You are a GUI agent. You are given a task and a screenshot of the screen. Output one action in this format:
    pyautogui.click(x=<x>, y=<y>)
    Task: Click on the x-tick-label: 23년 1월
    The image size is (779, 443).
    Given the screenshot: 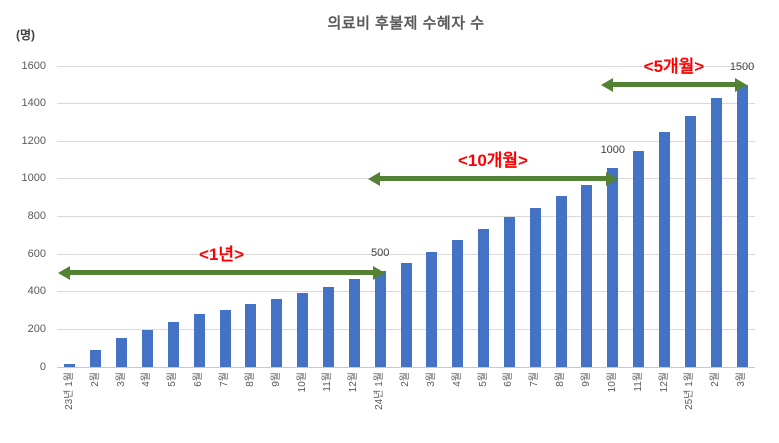 What is the action you would take?
    pyautogui.click(x=69, y=391)
    